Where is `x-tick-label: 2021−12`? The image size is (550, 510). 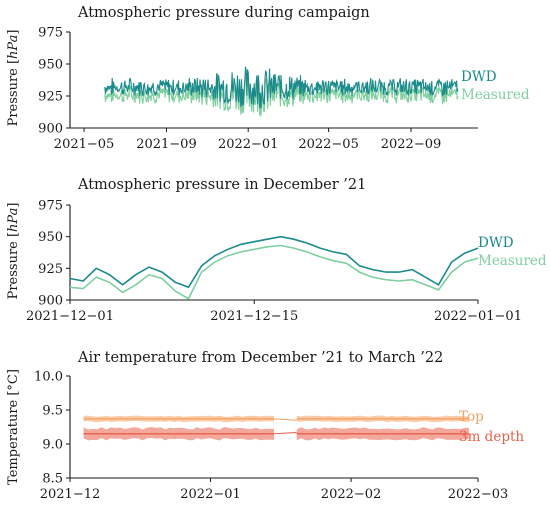 x-tick-label: 2021−12 is located at coordinates (70, 494).